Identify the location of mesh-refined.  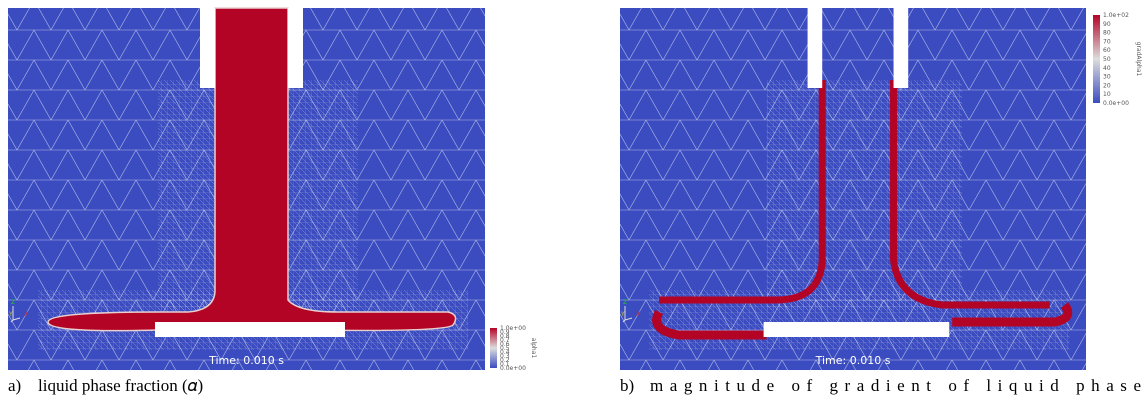
(864, 195).